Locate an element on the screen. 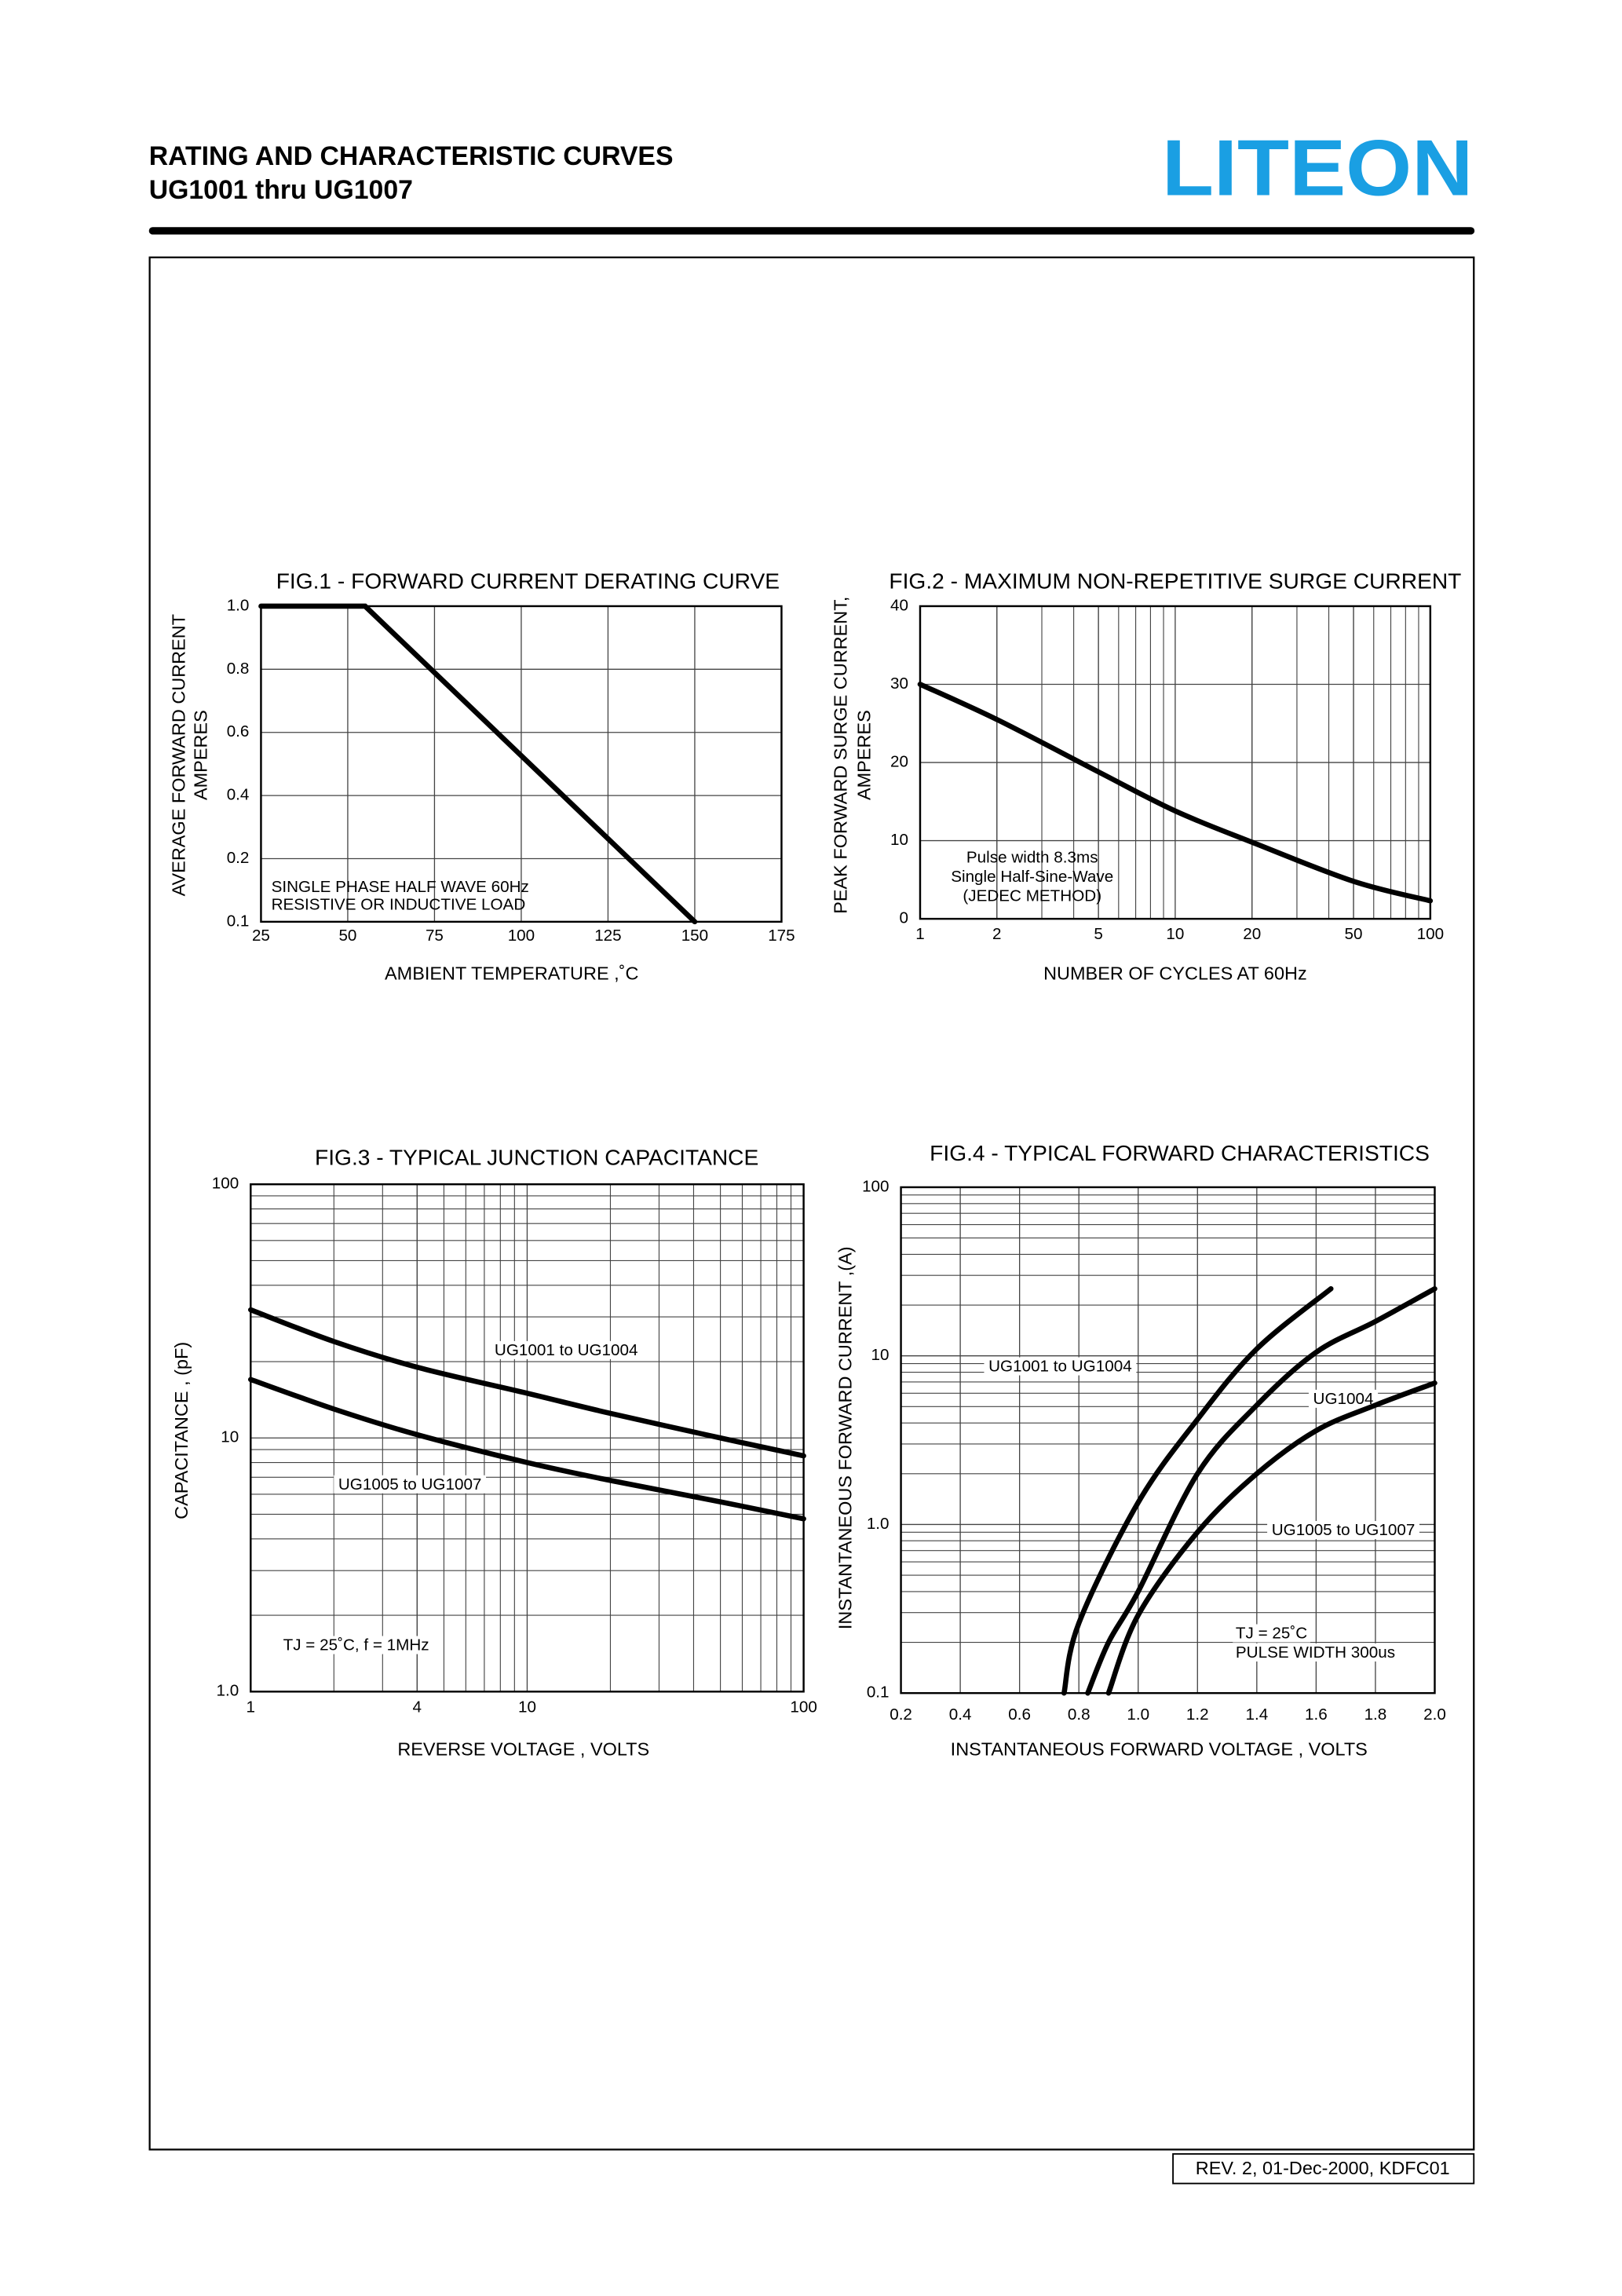 The width and height of the screenshot is (1622, 2296). y-tick-label: 0 is located at coordinates (904, 918).